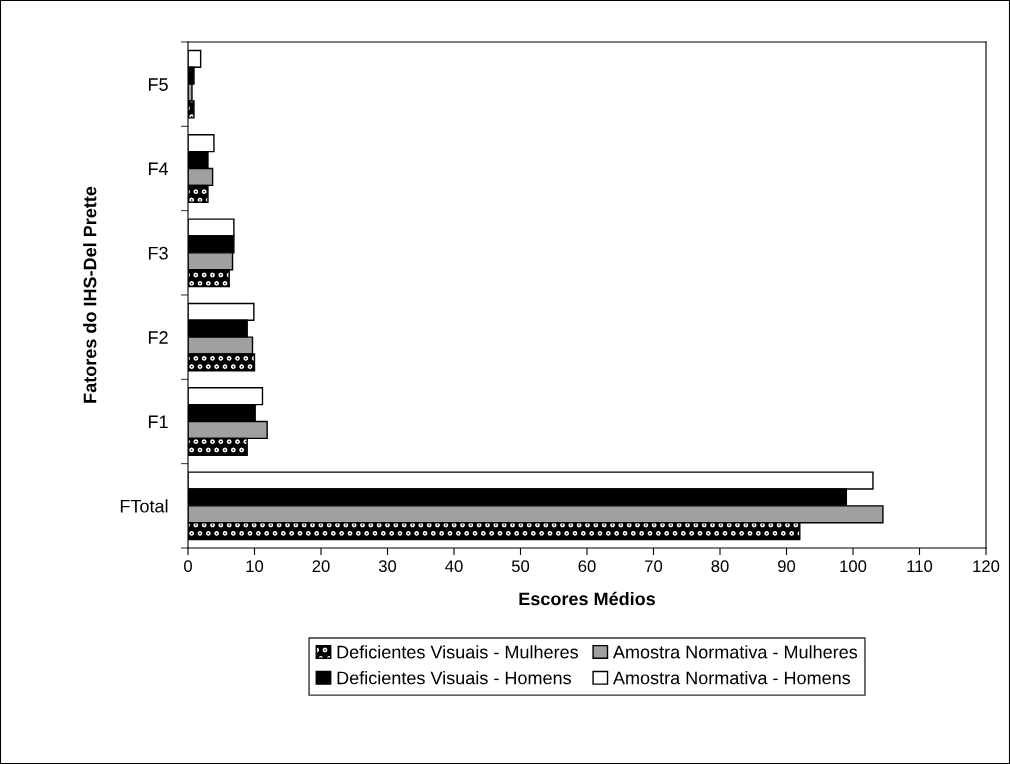  Describe the element at coordinates (321, 566) in the screenshot. I see `x-tick-label: 20` at that location.